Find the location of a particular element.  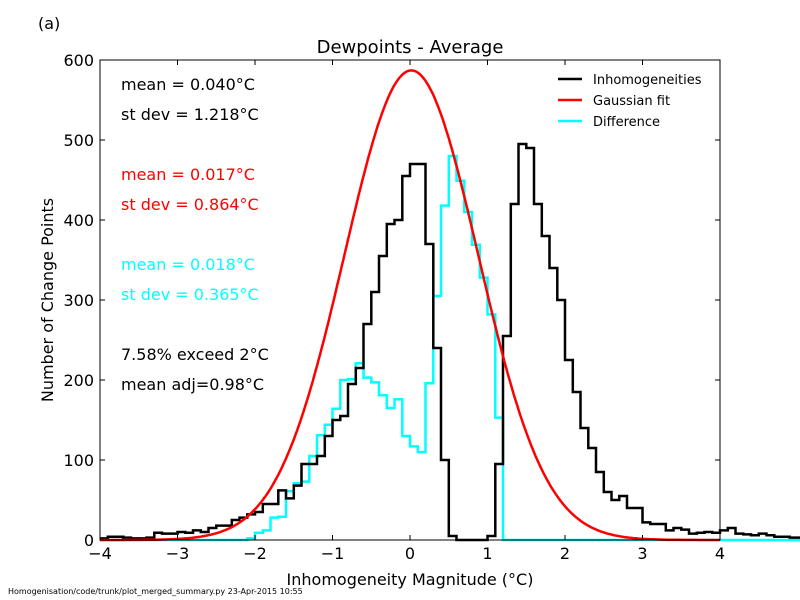

y-tick-label: 100 is located at coordinates (78, 460).